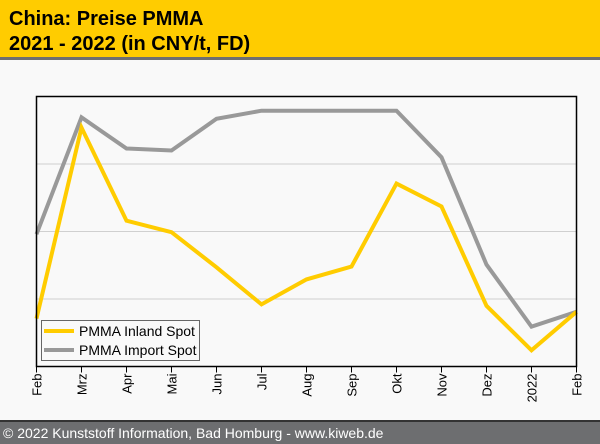 The width and height of the screenshot is (600, 444). Describe the element at coordinates (217, 384) in the screenshot. I see `x-tick-label: Jun` at that location.